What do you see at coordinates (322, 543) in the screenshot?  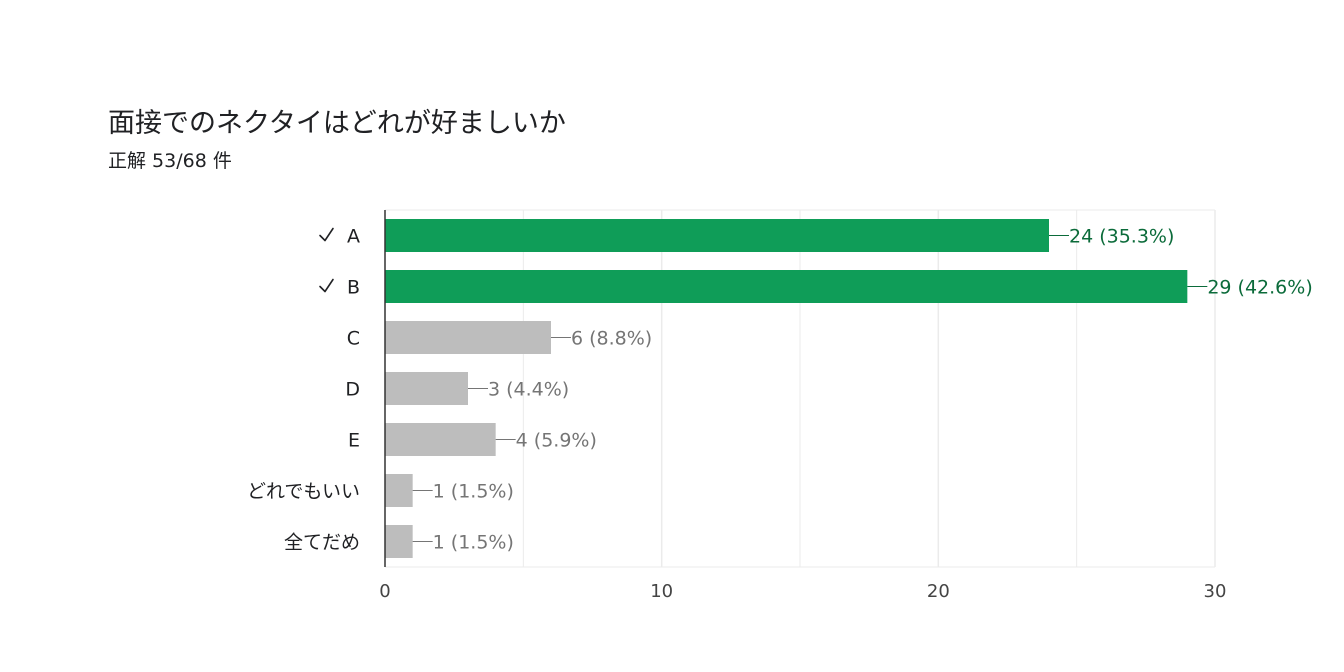 I see `category-label: 全てだめ` at bounding box center [322, 543].